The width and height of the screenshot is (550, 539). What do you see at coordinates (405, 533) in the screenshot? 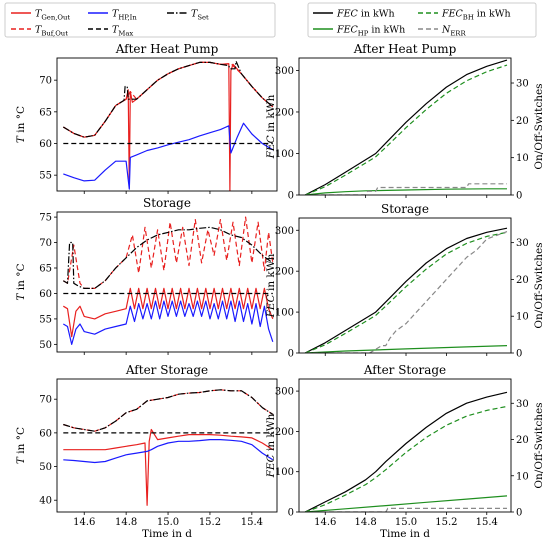
I see `x-axis-label: Time in d` at bounding box center [405, 533].